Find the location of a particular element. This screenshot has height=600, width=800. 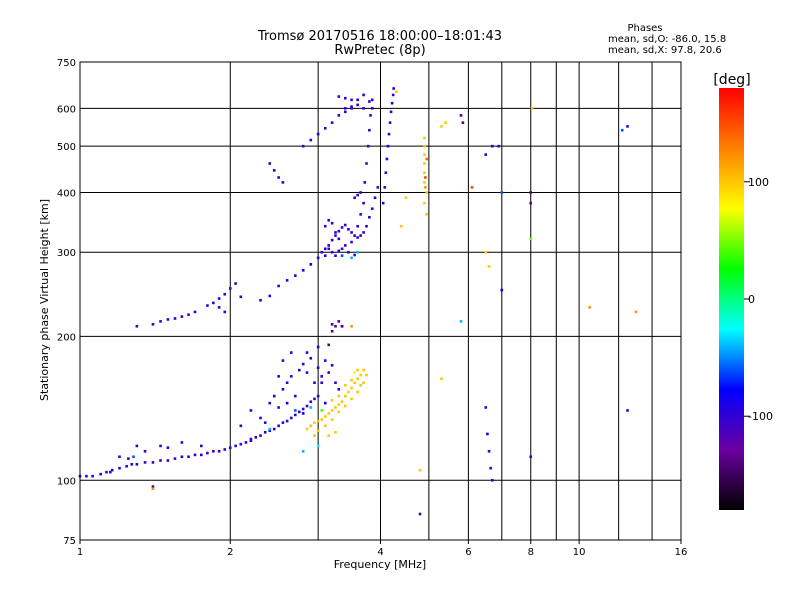

colorbar-tick-label: 100 is located at coordinates (758, 182).